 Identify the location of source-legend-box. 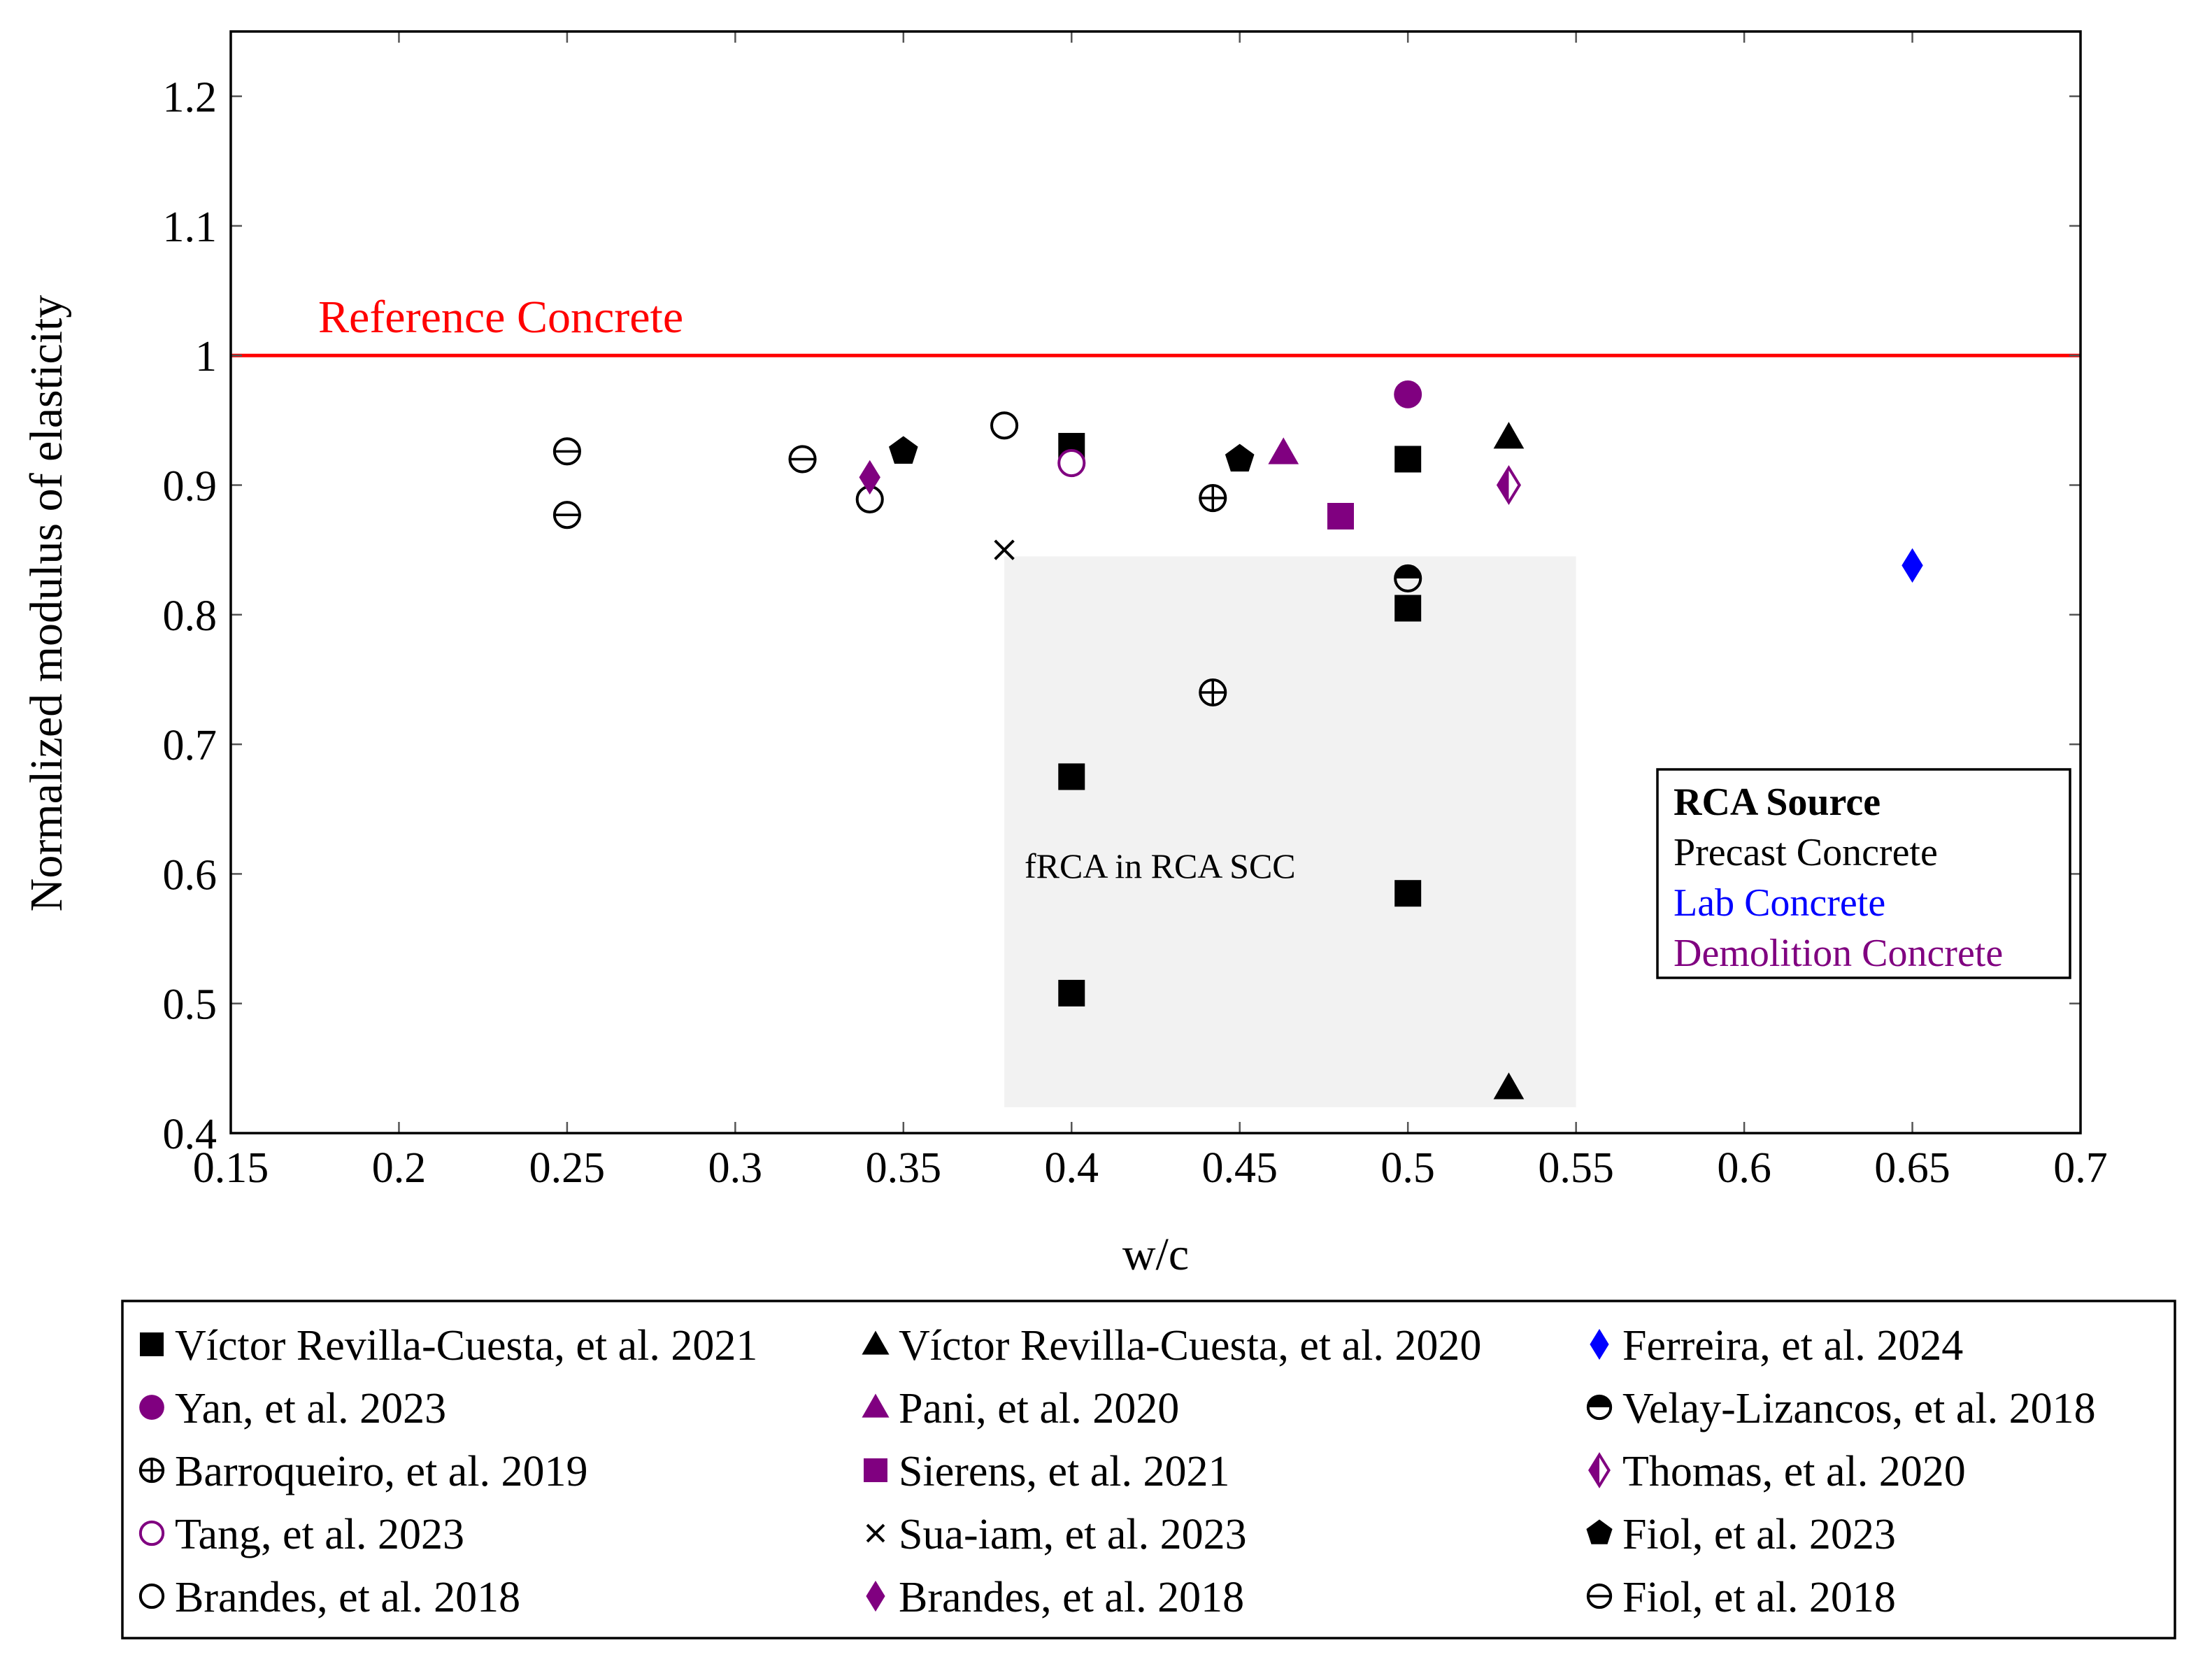
(1863, 873).